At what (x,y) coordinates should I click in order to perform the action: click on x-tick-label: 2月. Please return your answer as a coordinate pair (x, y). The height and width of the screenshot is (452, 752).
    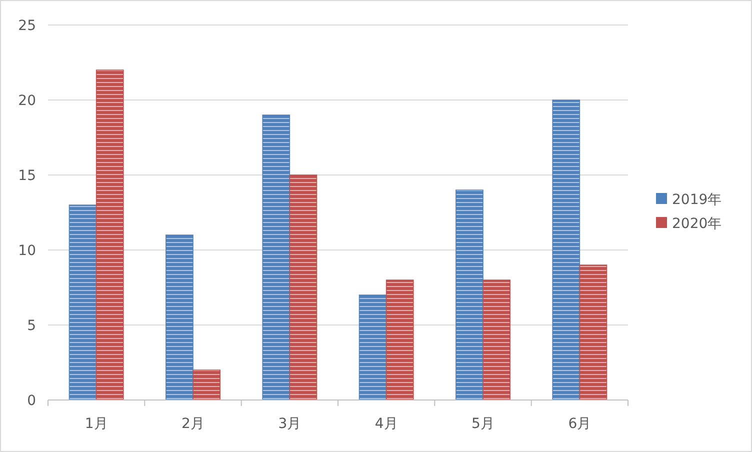
    Looking at the image, I should click on (193, 424).